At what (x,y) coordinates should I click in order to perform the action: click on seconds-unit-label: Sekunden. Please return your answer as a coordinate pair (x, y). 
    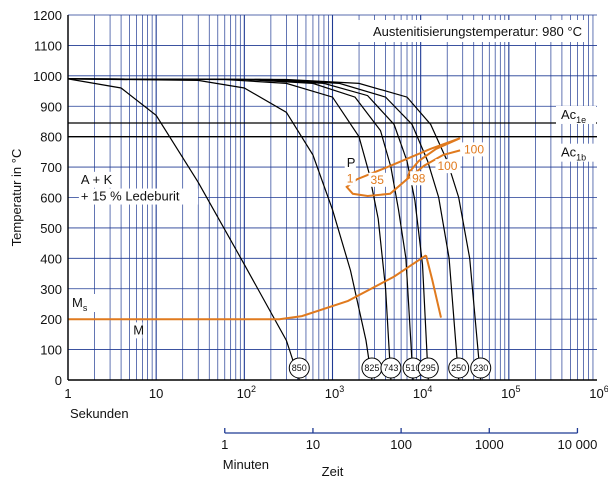
    Looking at the image, I should click on (99, 413).